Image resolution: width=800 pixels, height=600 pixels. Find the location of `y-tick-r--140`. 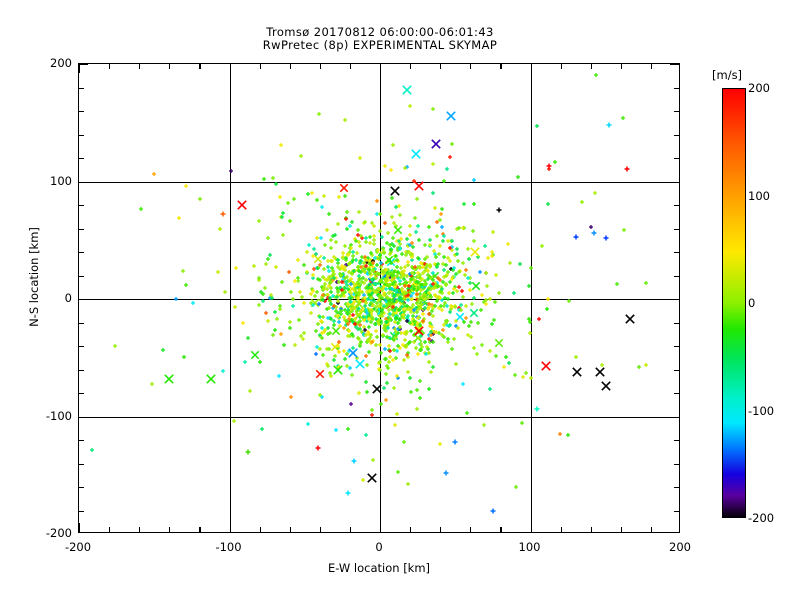

y-tick-r--140 is located at coordinates (676, 464).